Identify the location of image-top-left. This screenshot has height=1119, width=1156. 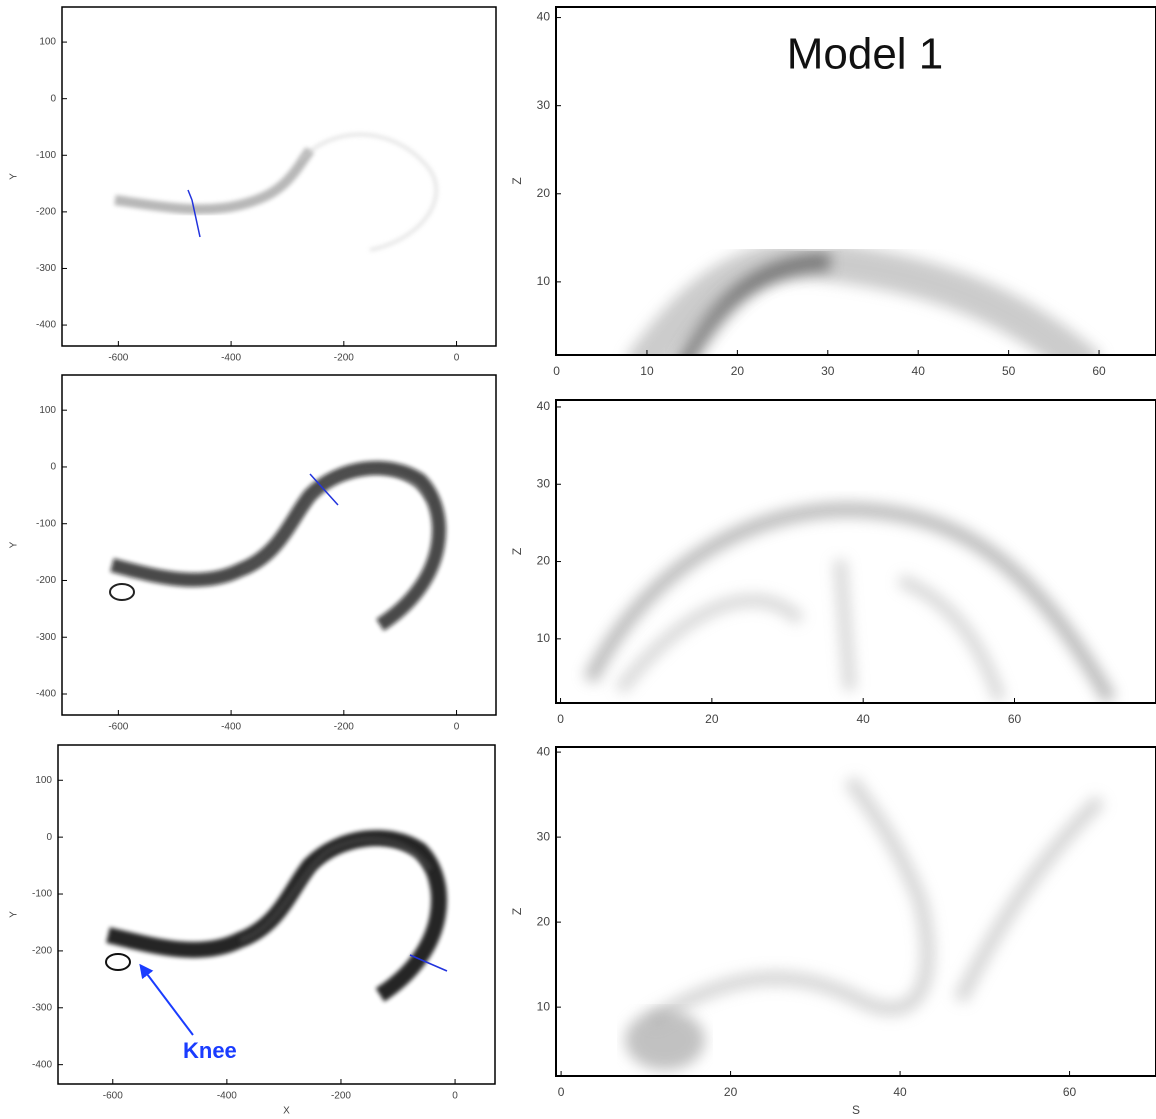
(276, 192).